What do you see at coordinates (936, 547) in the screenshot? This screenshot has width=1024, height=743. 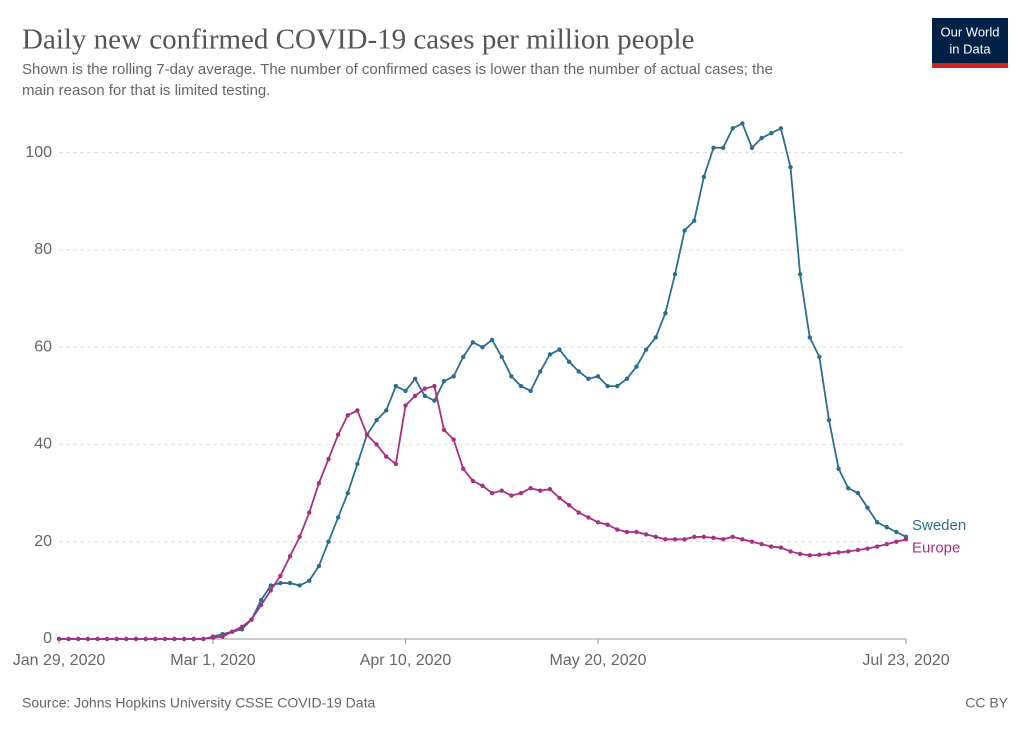 I see `legend-label: Europe` at bounding box center [936, 547].